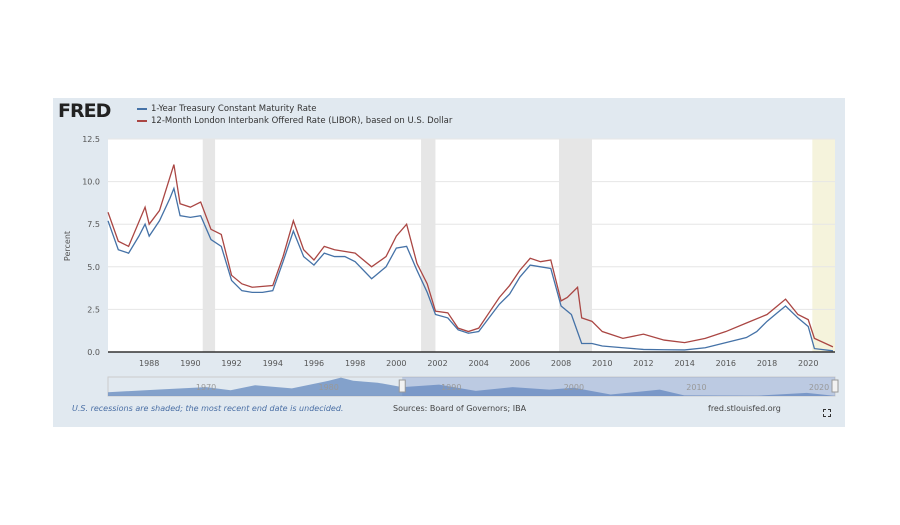  Describe the element at coordinates (91, 182) in the screenshot. I see `y-tick-label: 10.0` at that location.